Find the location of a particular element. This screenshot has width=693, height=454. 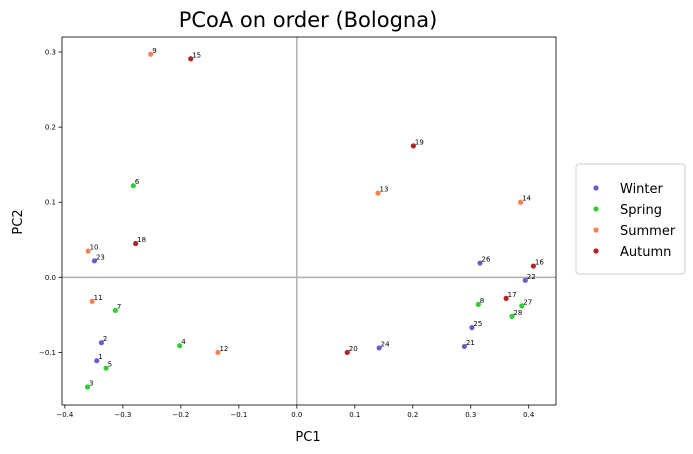

point-label: 13 is located at coordinates (383, 190).